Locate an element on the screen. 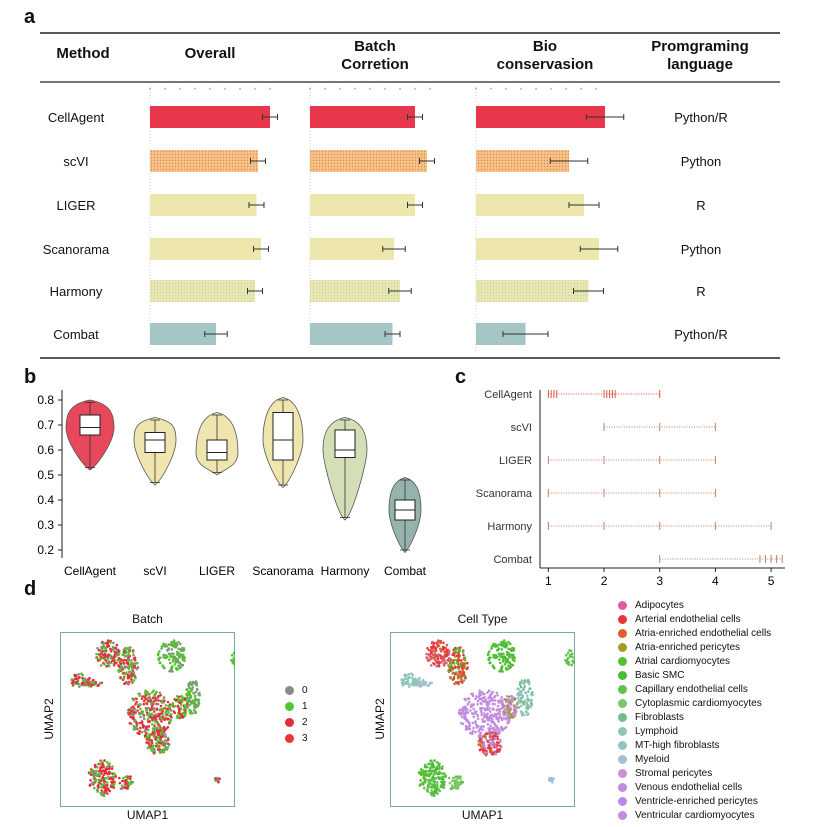 This screenshot has height=827, width=831. bar is located at coordinates (522, 161).